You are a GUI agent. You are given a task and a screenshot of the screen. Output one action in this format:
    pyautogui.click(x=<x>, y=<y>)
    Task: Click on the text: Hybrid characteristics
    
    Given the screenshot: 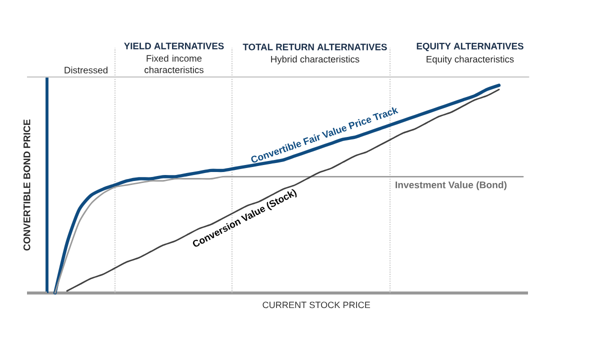 What is the action you would take?
    pyautogui.click(x=315, y=60)
    